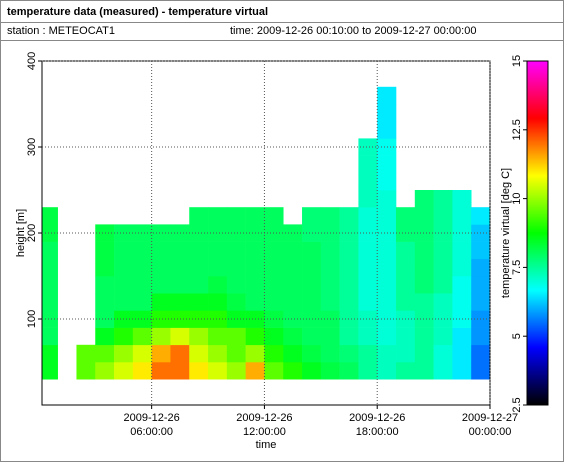 Image resolution: width=564 pixels, height=462 pixels. Describe the element at coordinates (32, 61) in the screenshot. I see `y-tick-label: 400` at that location.